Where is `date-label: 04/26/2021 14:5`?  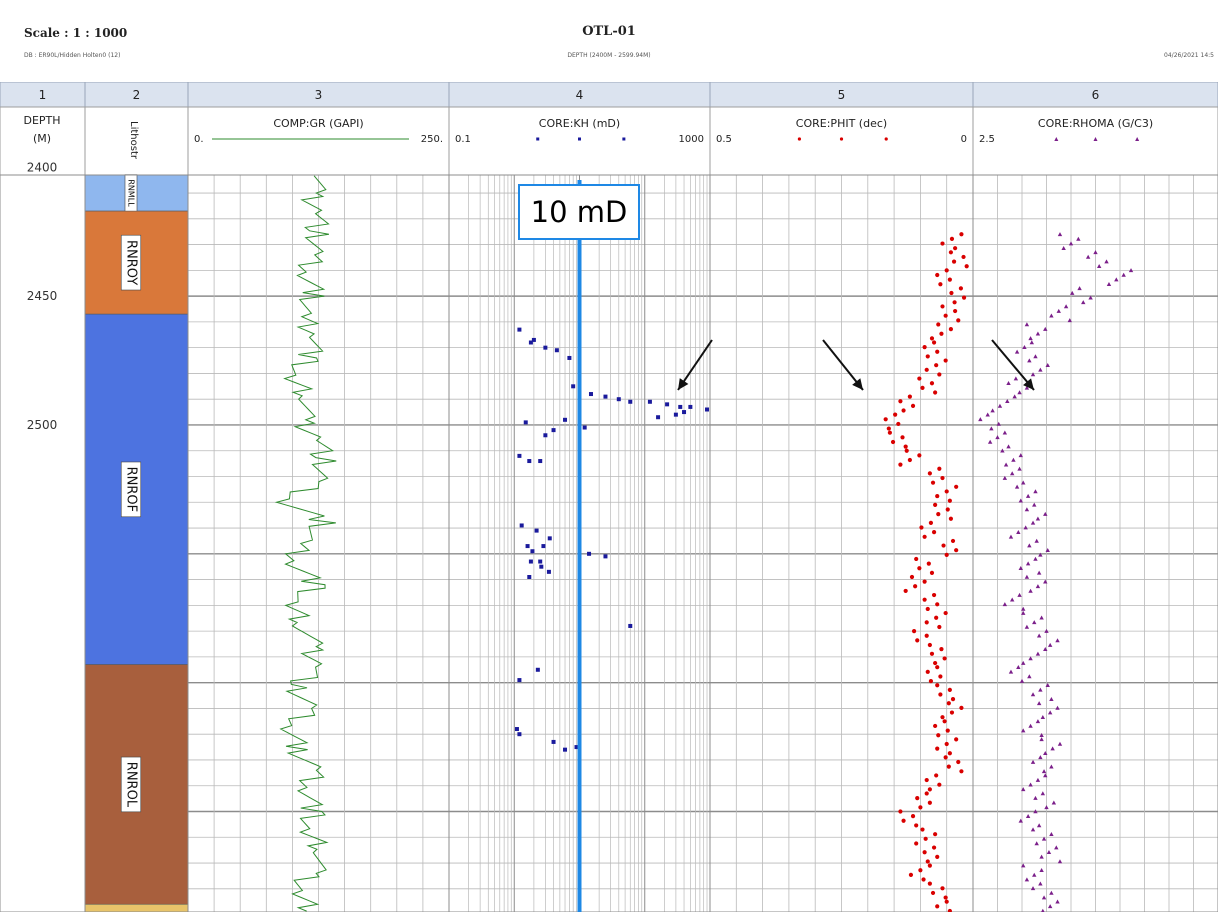 date-label: 04/26/2021 14:5 is located at coordinates (1189, 55).